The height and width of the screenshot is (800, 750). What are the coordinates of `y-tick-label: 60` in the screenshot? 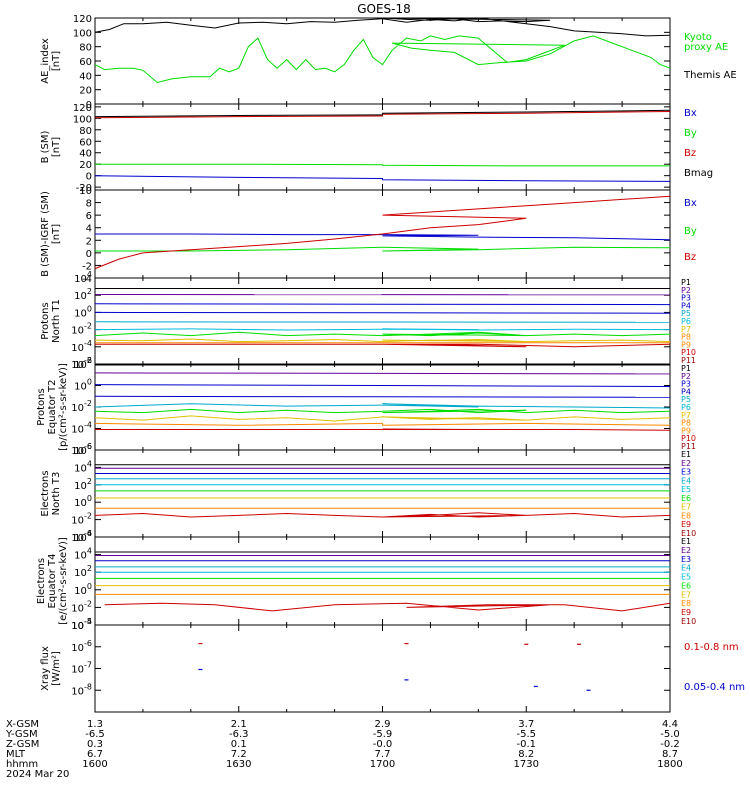 It's located at (85, 142).